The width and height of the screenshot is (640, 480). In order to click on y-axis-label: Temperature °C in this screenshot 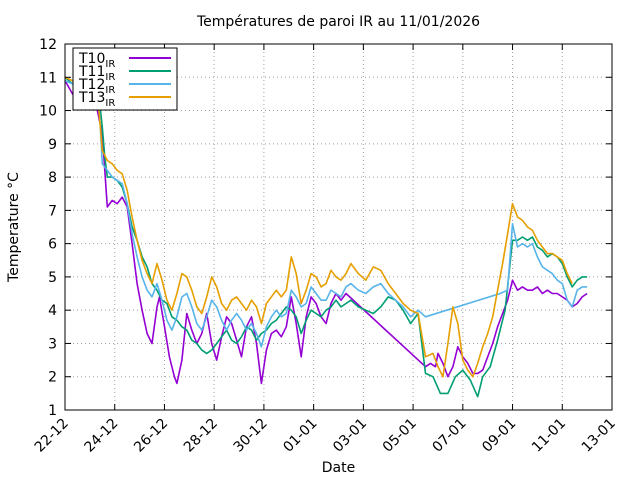, I will do `click(14, 227)`.